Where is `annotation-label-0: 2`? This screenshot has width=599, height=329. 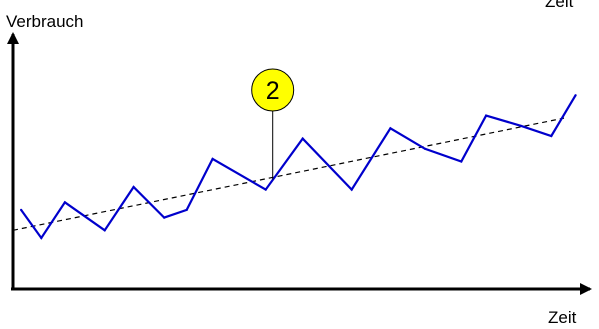 annotation-label-0: 2 is located at coordinates (273, 91).